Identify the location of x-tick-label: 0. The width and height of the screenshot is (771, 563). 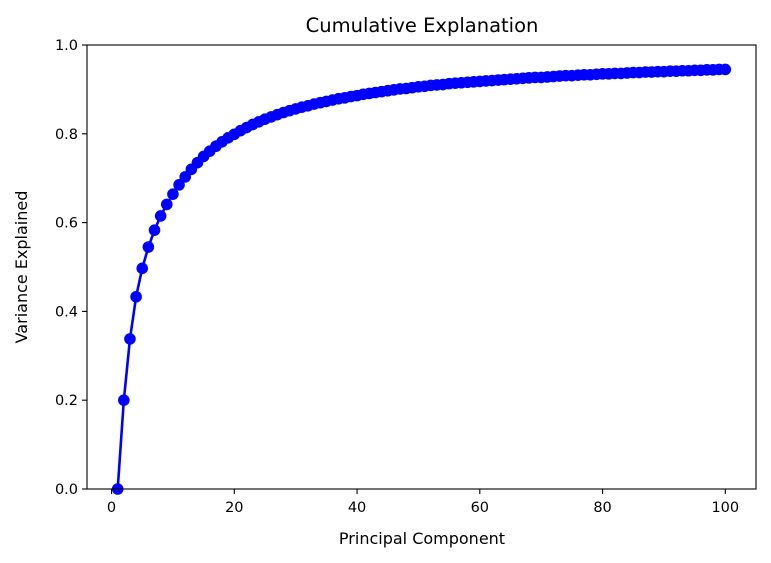
(111, 508).